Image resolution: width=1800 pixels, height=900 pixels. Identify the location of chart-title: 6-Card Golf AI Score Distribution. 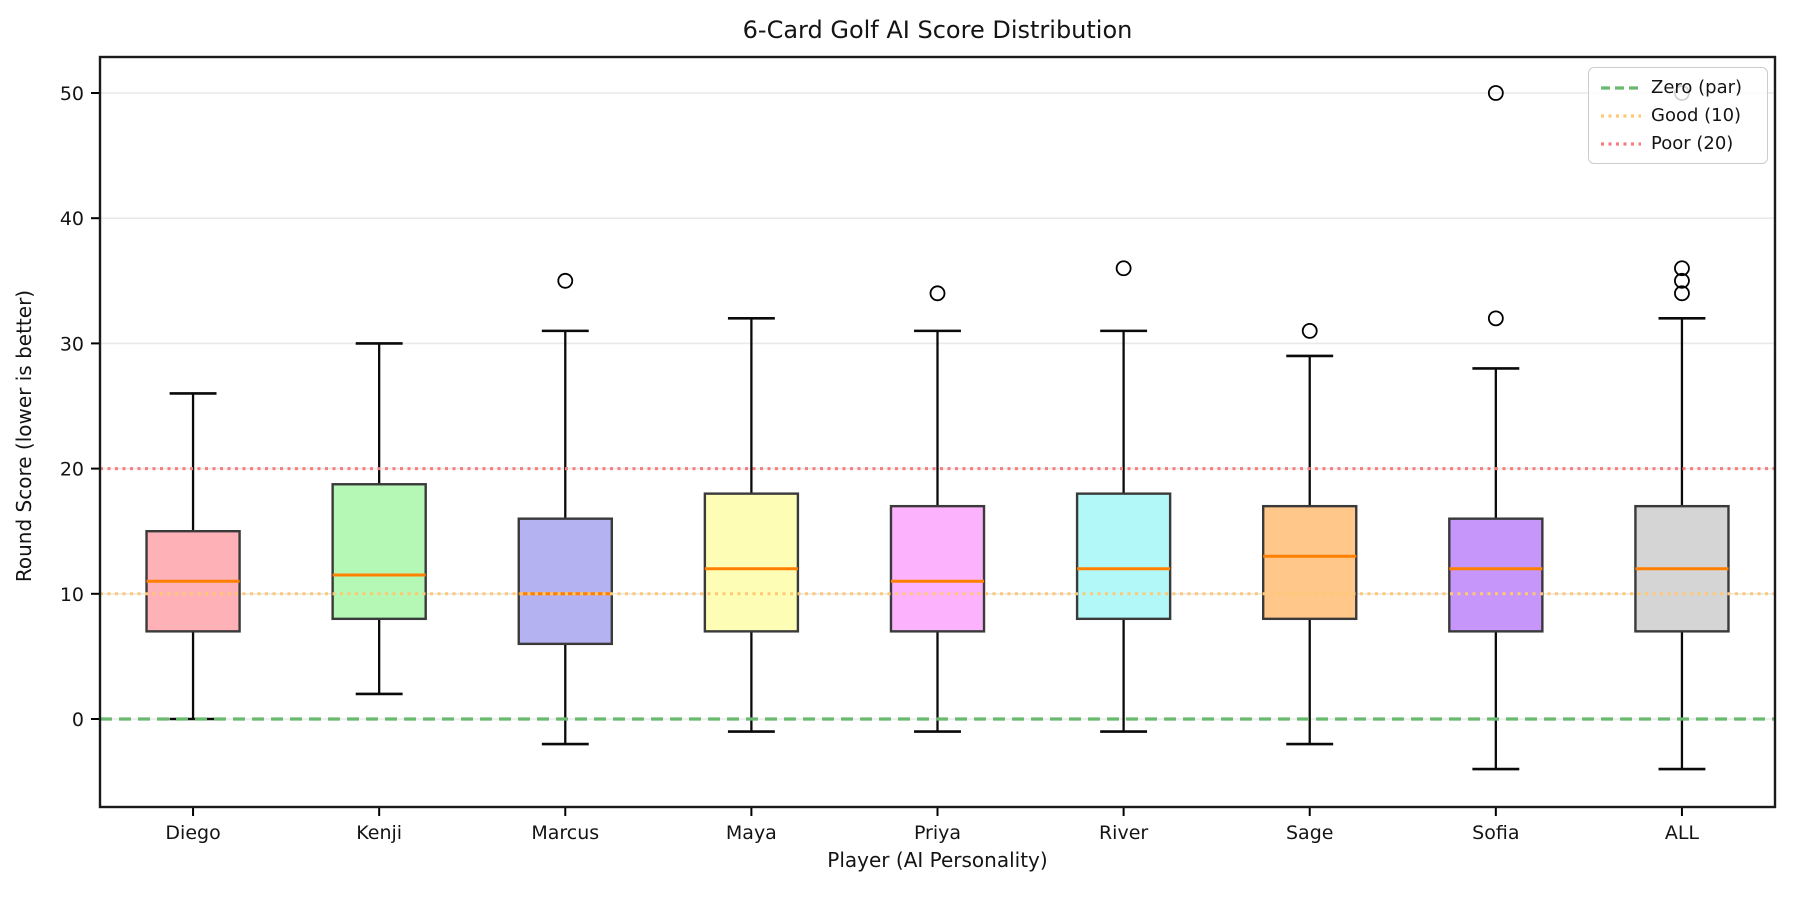
(937, 30).